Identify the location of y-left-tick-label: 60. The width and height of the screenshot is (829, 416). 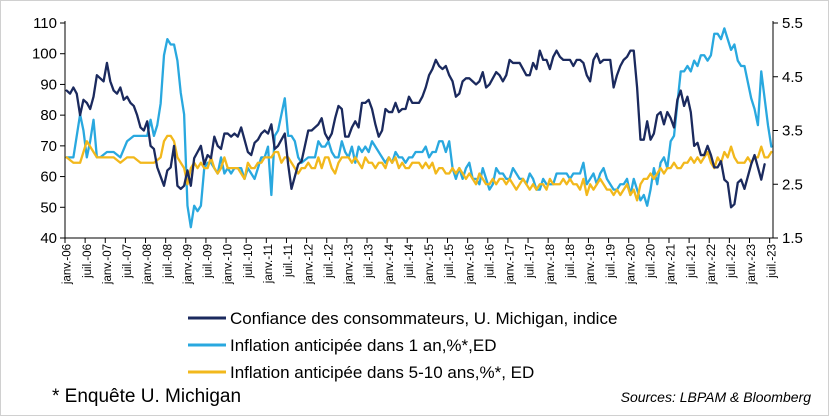
(48, 177).